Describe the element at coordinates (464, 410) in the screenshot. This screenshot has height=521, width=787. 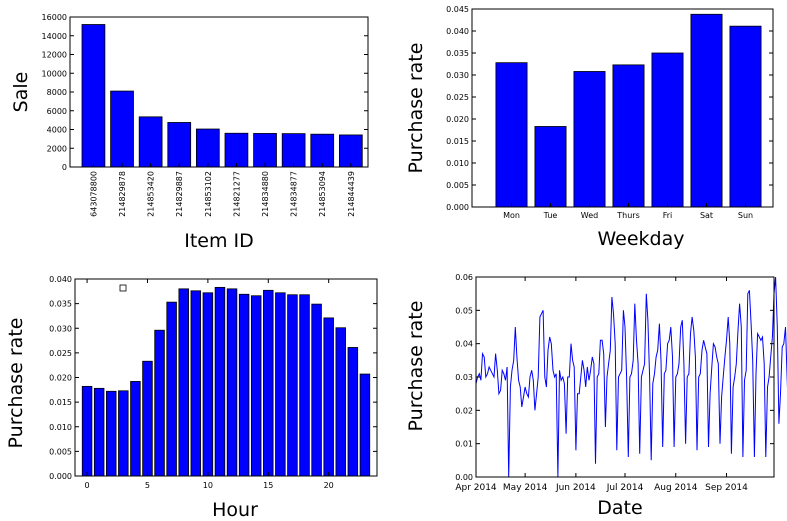
I see `y-tick-label: 0.02` at that location.